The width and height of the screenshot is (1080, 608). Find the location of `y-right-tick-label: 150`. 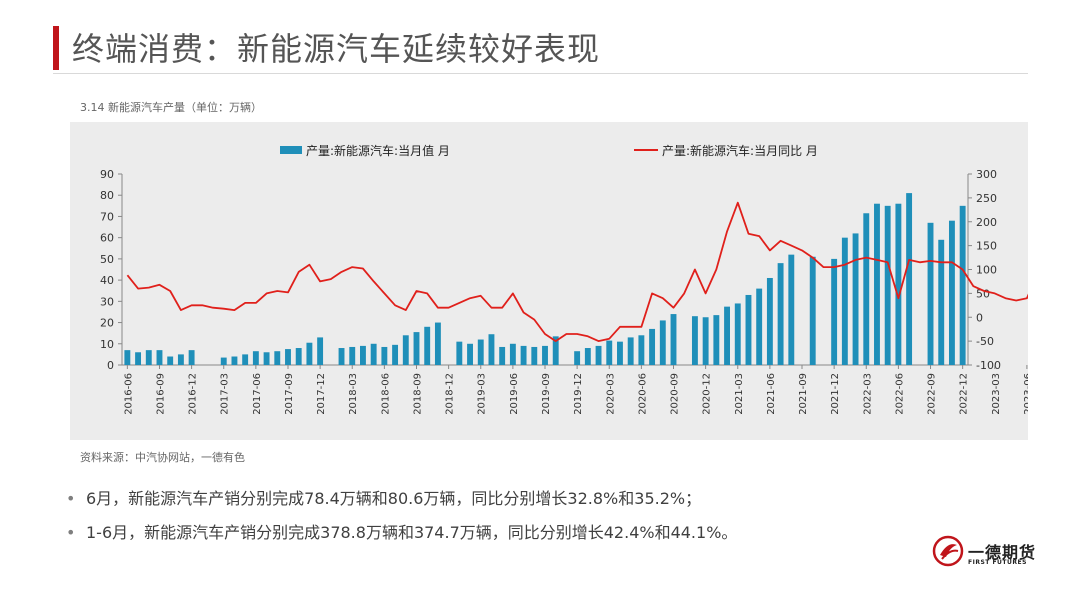

y-right-tick-label: 150 is located at coordinates (986, 246).